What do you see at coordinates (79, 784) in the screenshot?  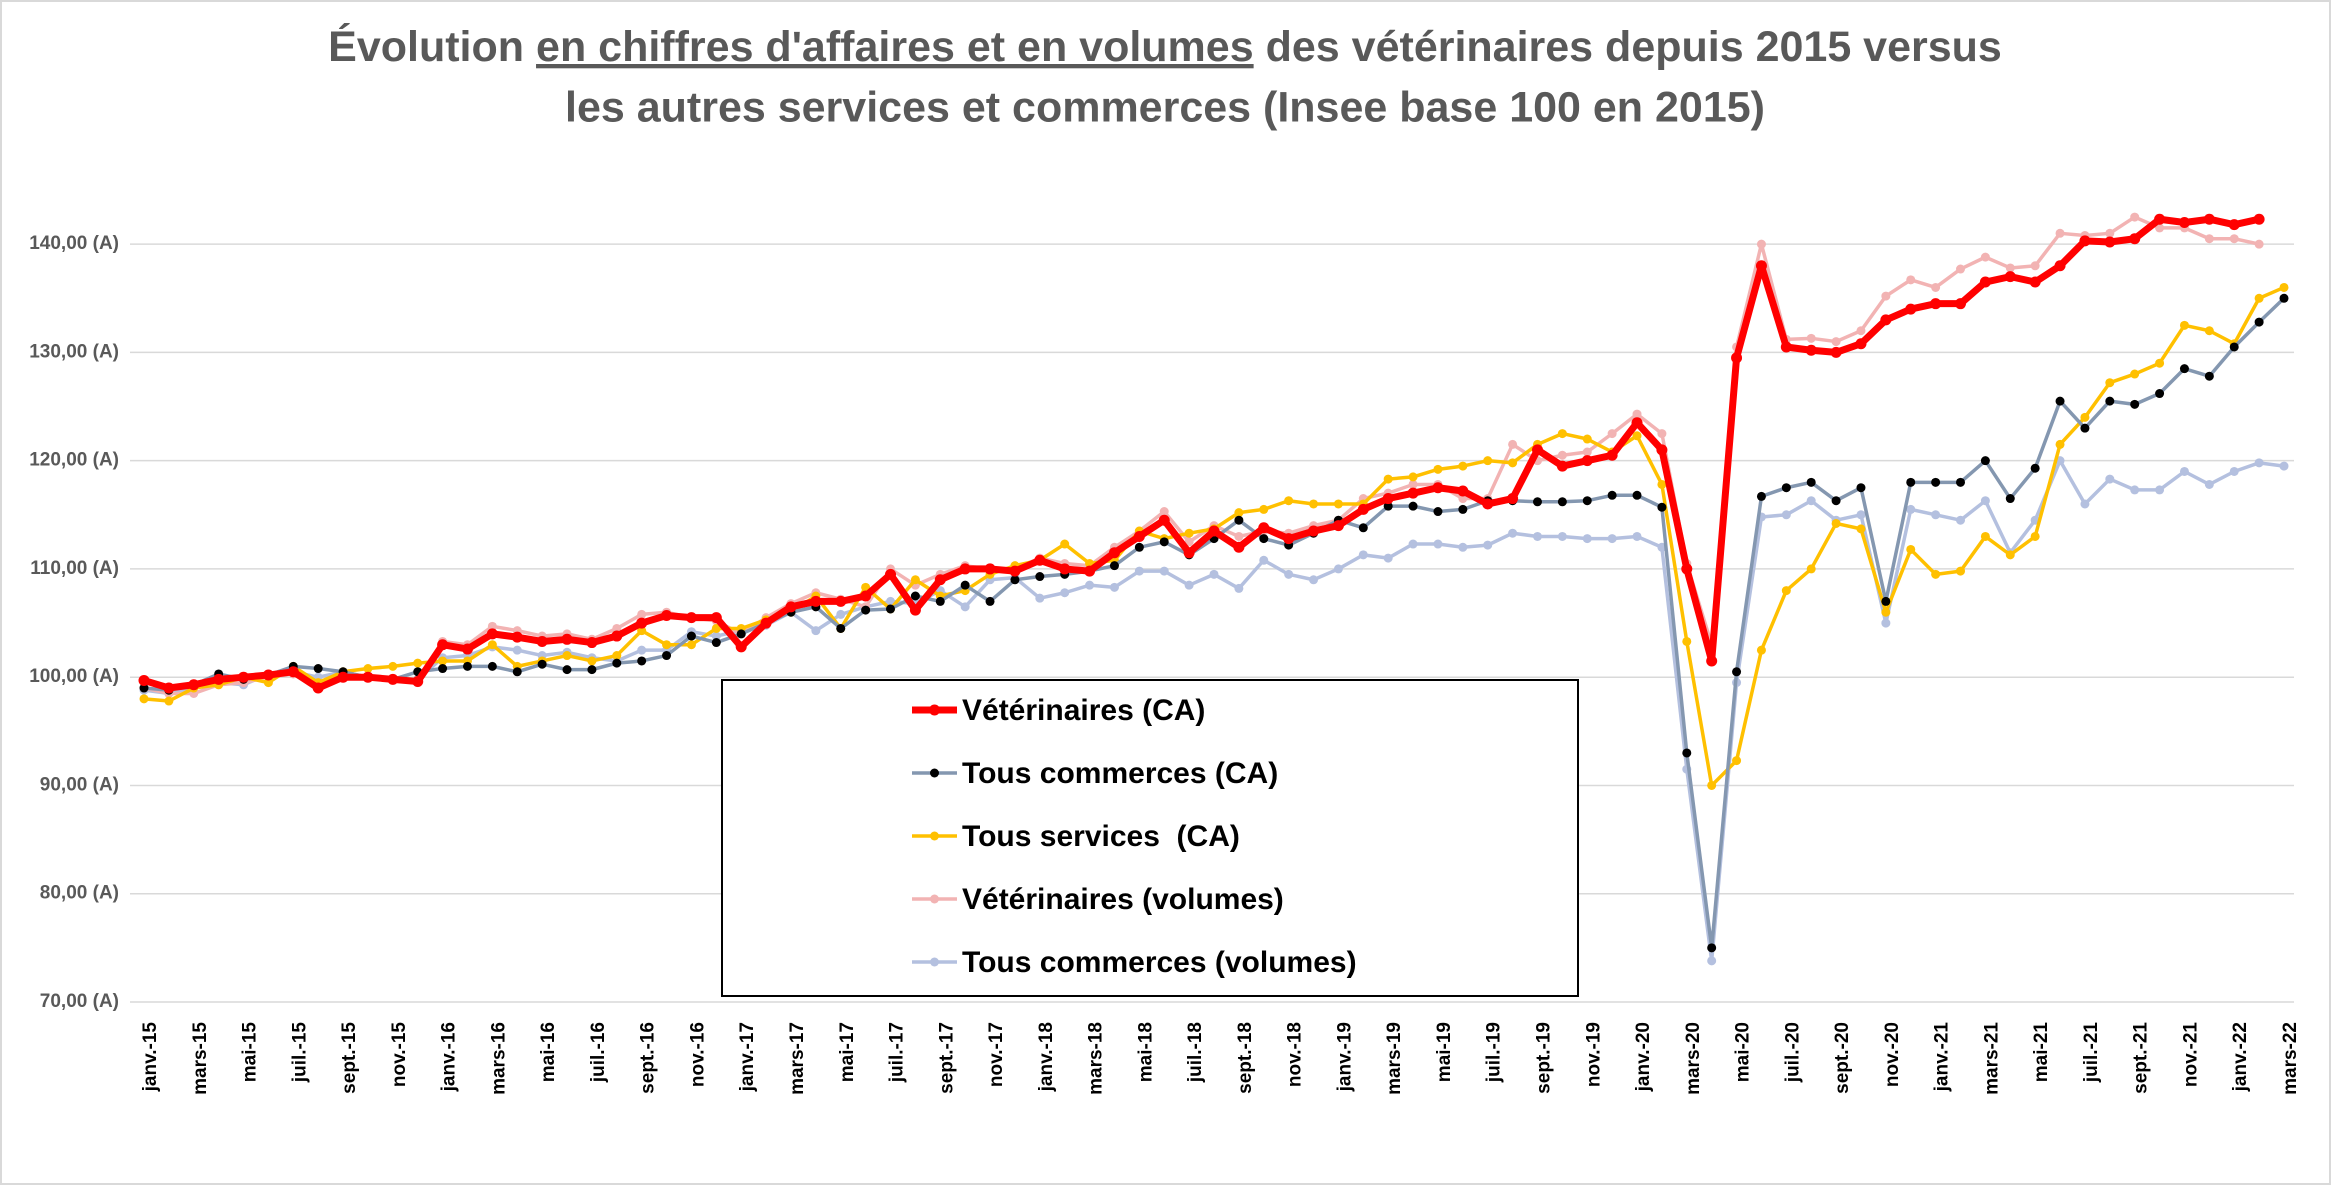 I see `y-tick-label: 90,00 (A)` at bounding box center [79, 784].